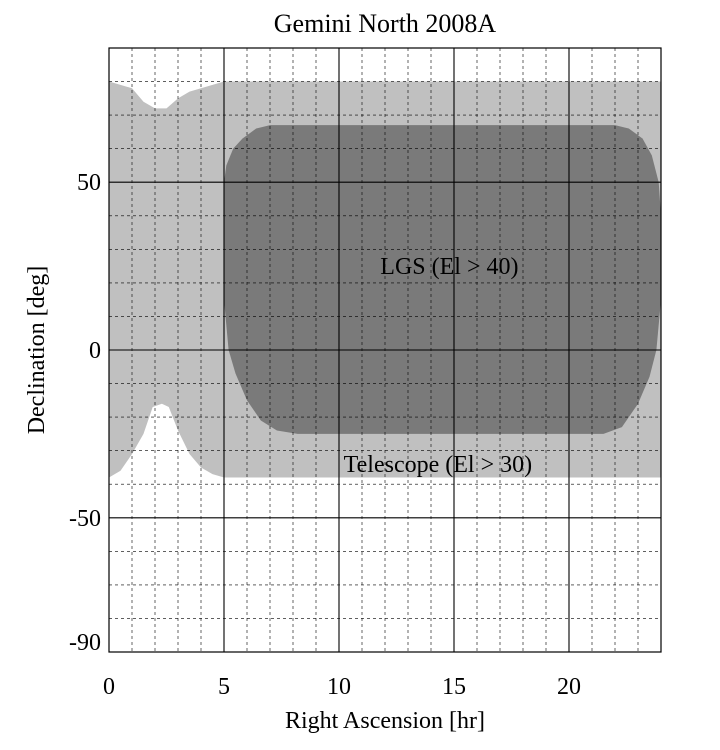  I want to click on y-axis-label: Declination [deg], so click(37, 350).